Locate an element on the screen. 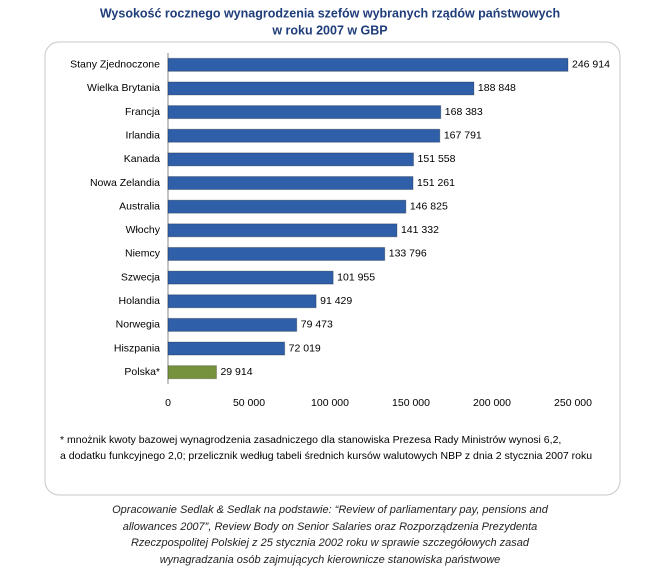  value-label: 167 791 is located at coordinates (463, 136).